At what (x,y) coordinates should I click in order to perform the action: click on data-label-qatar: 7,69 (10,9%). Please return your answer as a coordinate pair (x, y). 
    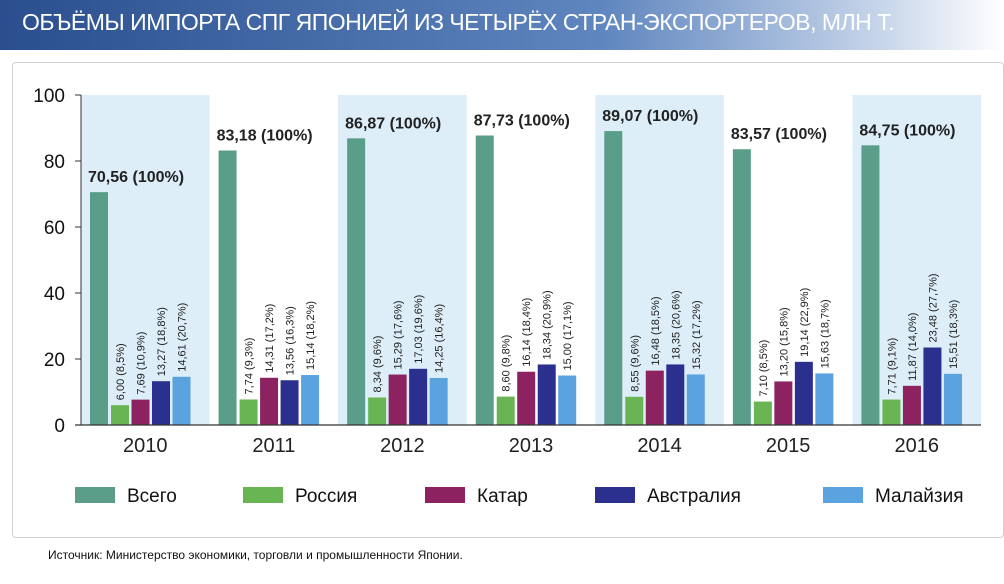
    Looking at the image, I should click on (142, 363).